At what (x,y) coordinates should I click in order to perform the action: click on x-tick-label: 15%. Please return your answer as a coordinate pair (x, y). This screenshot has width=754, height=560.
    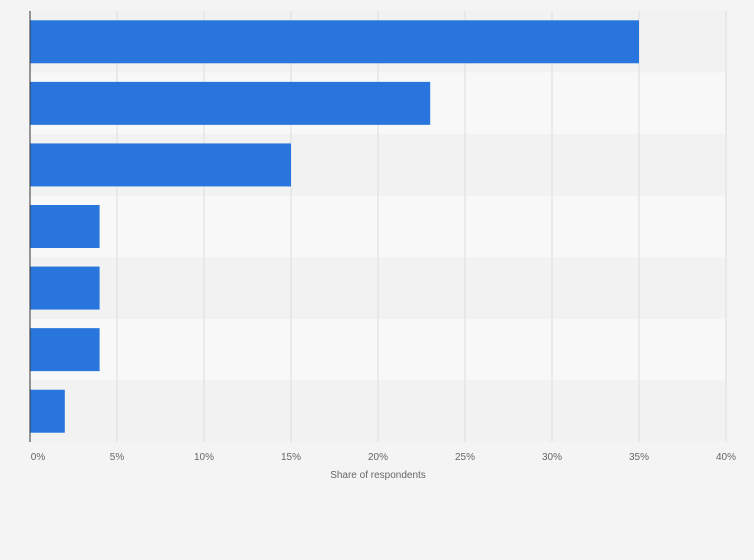
    Looking at the image, I should click on (291, 457).